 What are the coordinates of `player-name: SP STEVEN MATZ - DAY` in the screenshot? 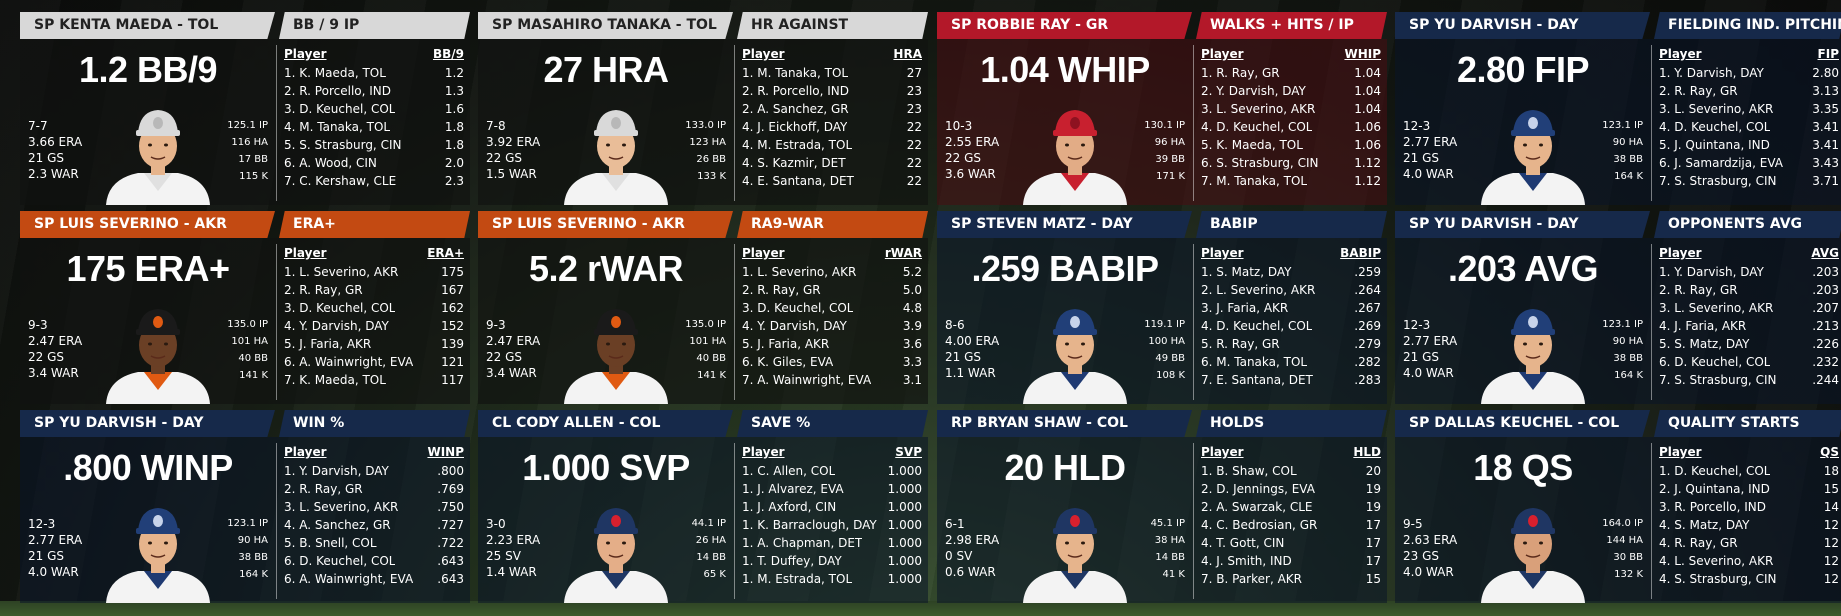 It's located at (1042, 224).